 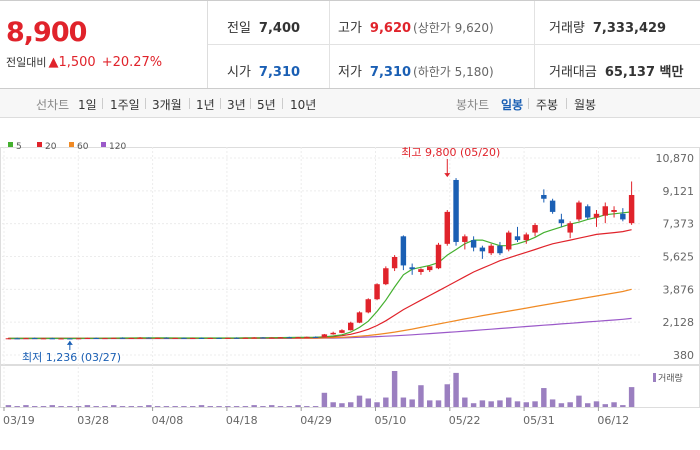 I want to click on ma60-line, so click(x=320, y=314).